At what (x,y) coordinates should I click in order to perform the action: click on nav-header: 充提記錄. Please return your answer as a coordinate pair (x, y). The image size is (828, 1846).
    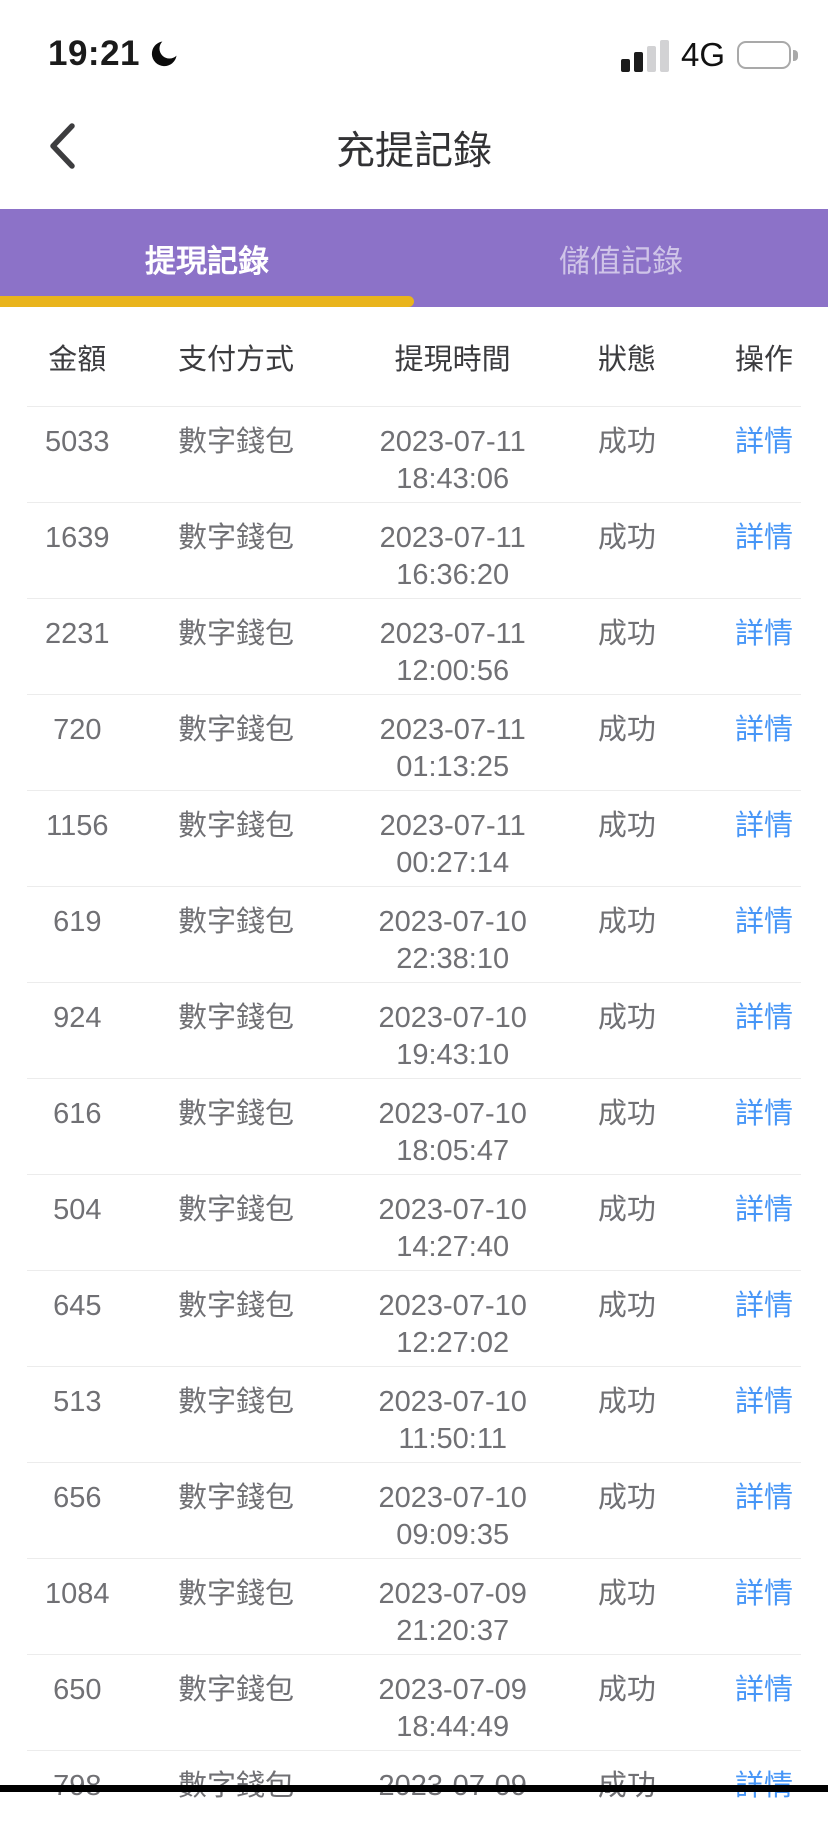
    Looking at the image, I should click on (414, 147).